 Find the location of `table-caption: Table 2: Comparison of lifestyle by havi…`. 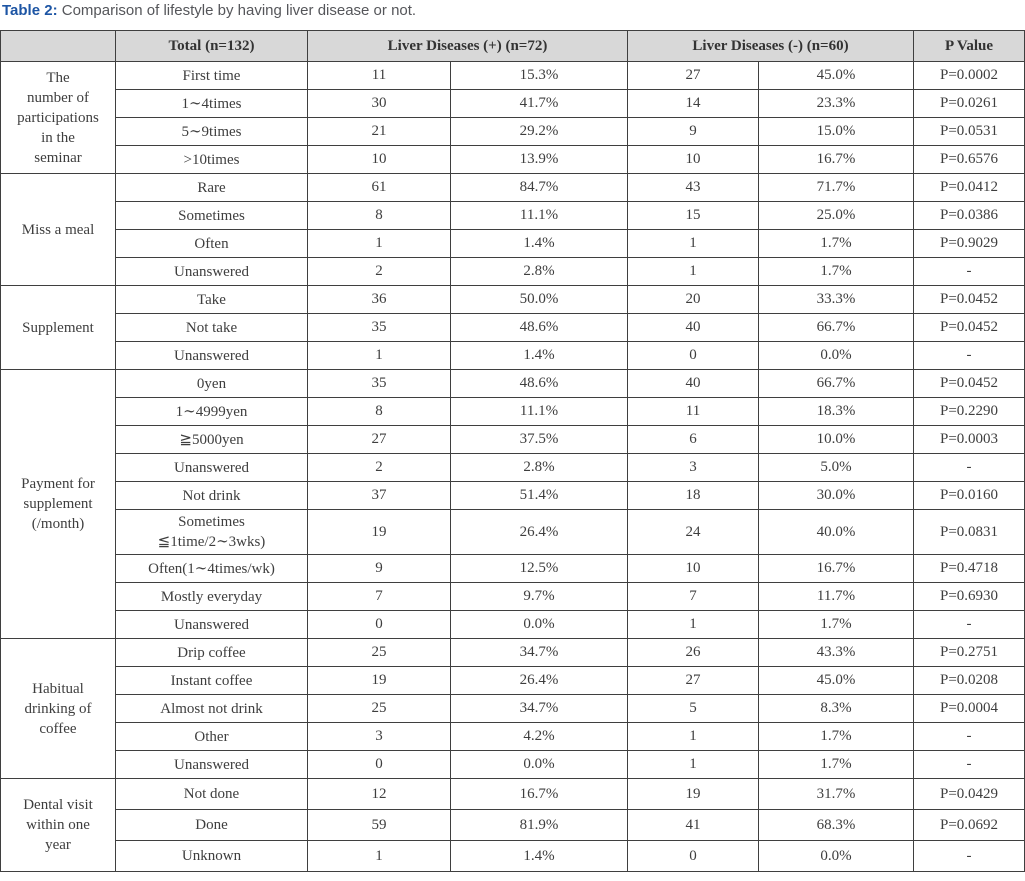

table-caption: Table 2: Comparison of lifestyle by havi… is located at coordinates (512, 15).